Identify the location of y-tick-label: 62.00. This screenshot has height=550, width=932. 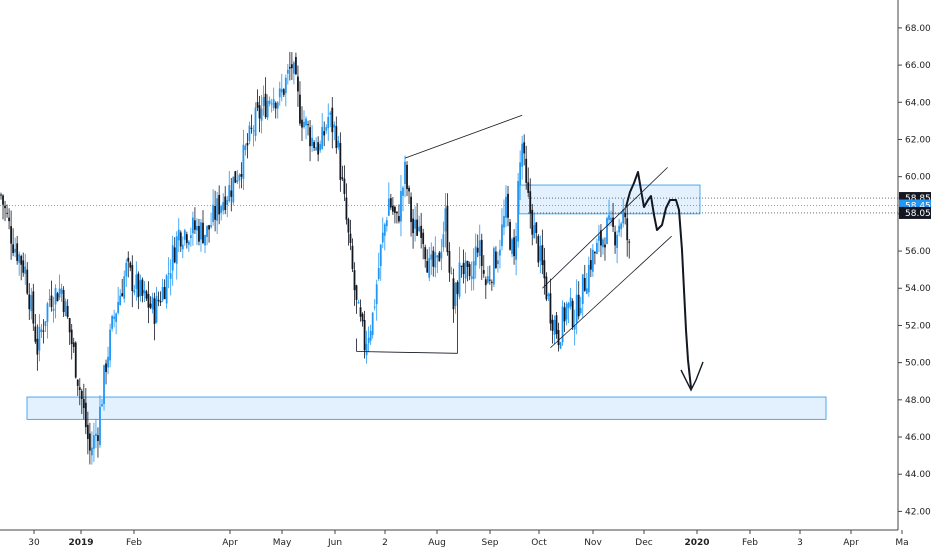
(918, 140).